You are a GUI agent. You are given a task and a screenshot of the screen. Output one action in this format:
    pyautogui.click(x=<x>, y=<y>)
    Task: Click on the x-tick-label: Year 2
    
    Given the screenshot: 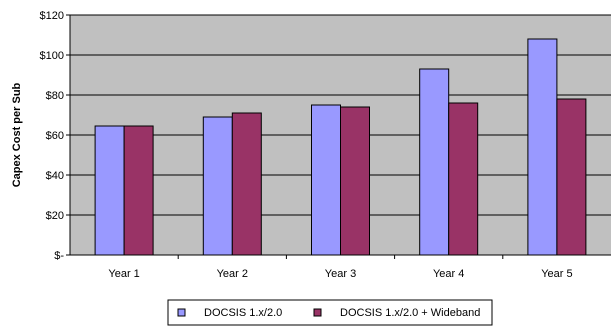 What is the action you would take?
    pyautogui.click(x=232, y=274)
    